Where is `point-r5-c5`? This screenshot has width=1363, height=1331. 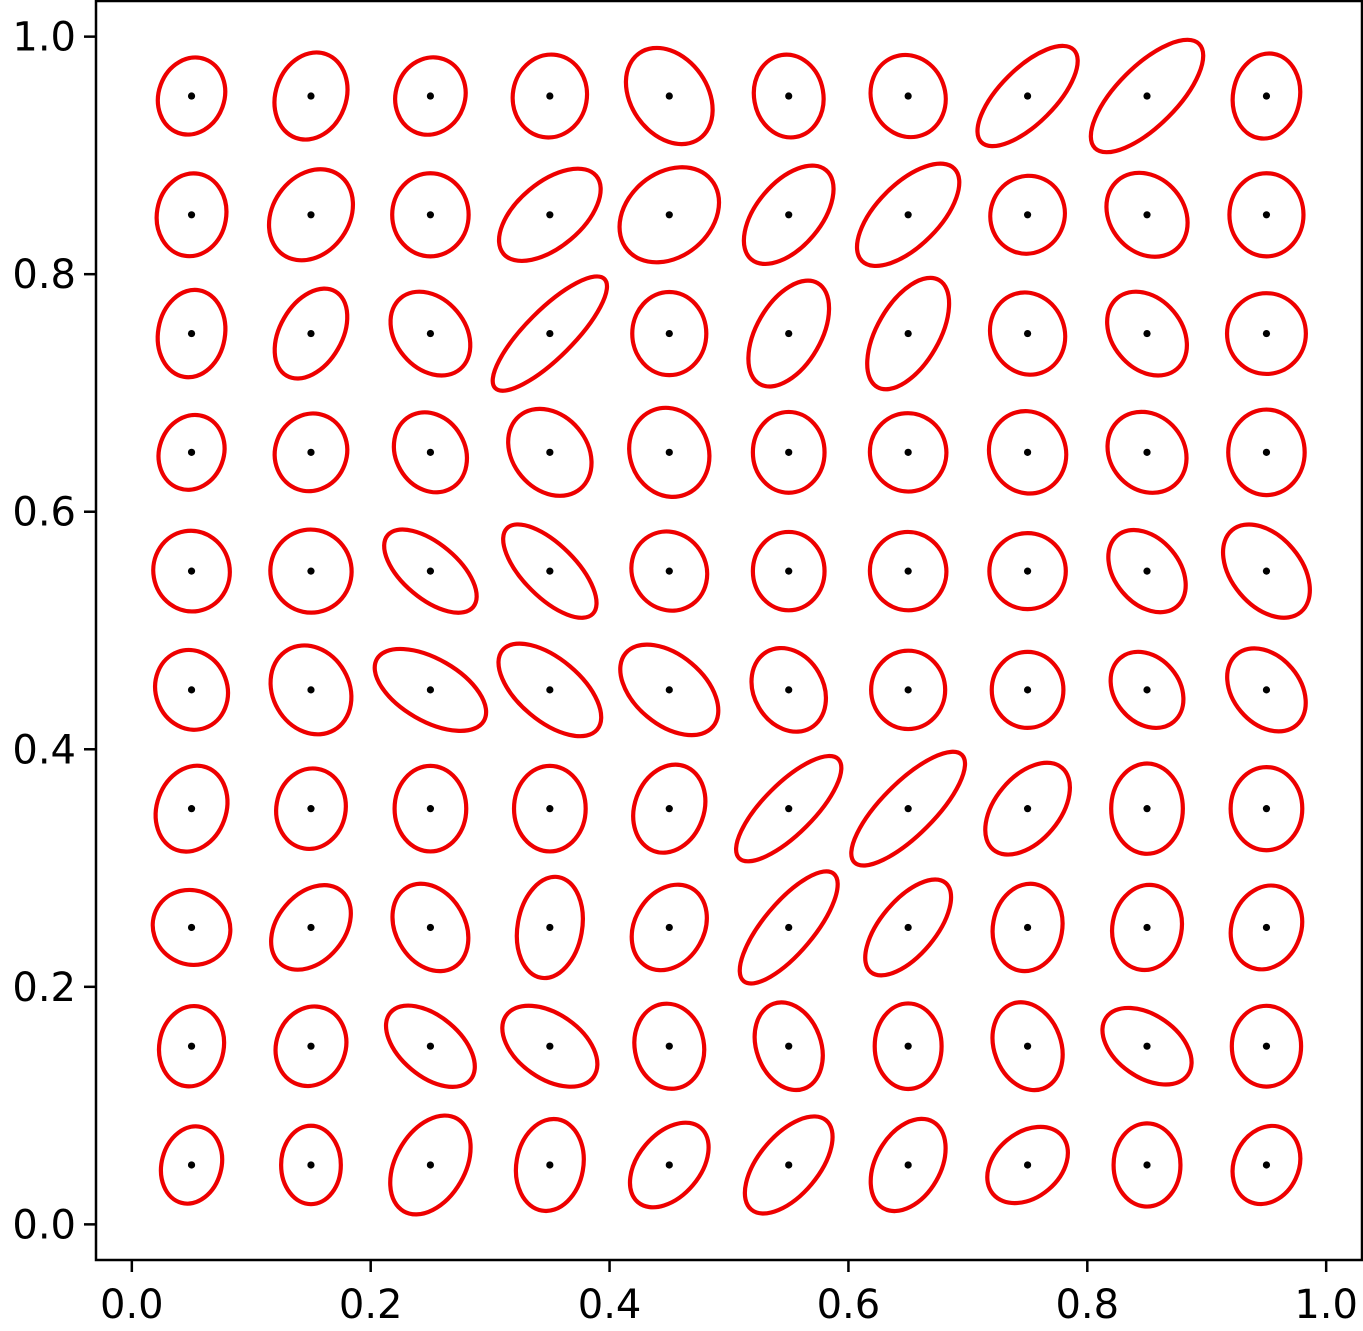 point-r5-c5 is located at coordinates (789, 690).